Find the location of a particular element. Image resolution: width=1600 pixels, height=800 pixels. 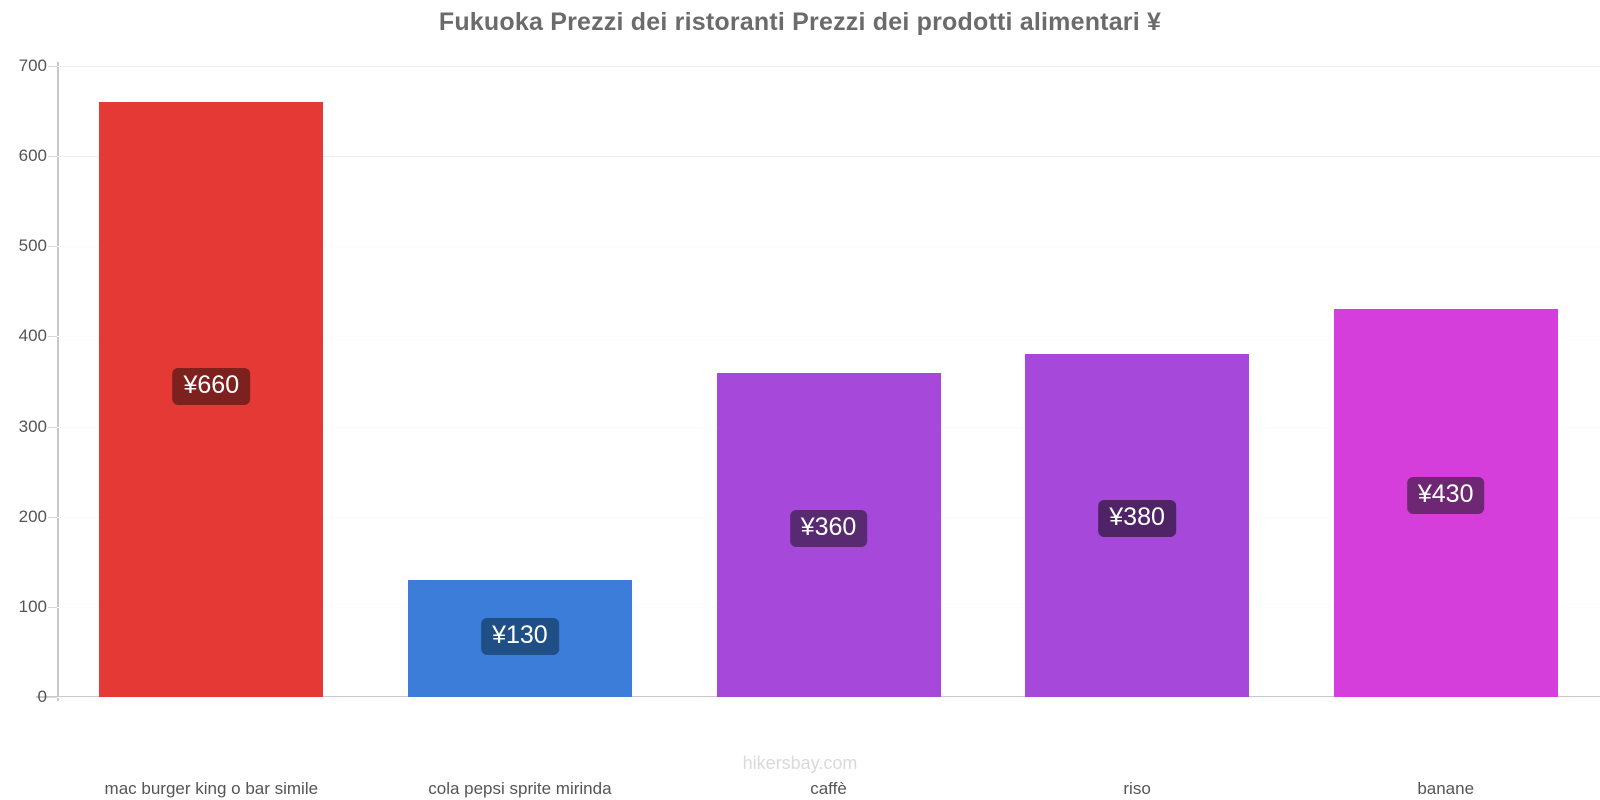

bar: ¥360 is located at coordinates (828, 534).